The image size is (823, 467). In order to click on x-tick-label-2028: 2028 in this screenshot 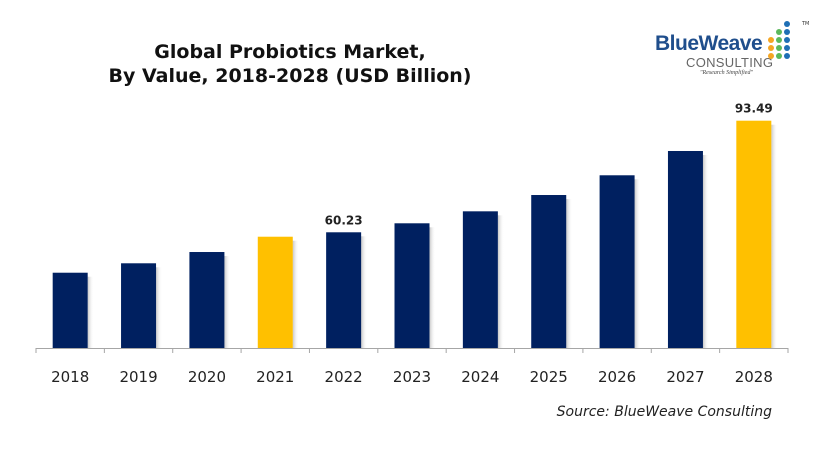, I will do `click(754, 377)`.